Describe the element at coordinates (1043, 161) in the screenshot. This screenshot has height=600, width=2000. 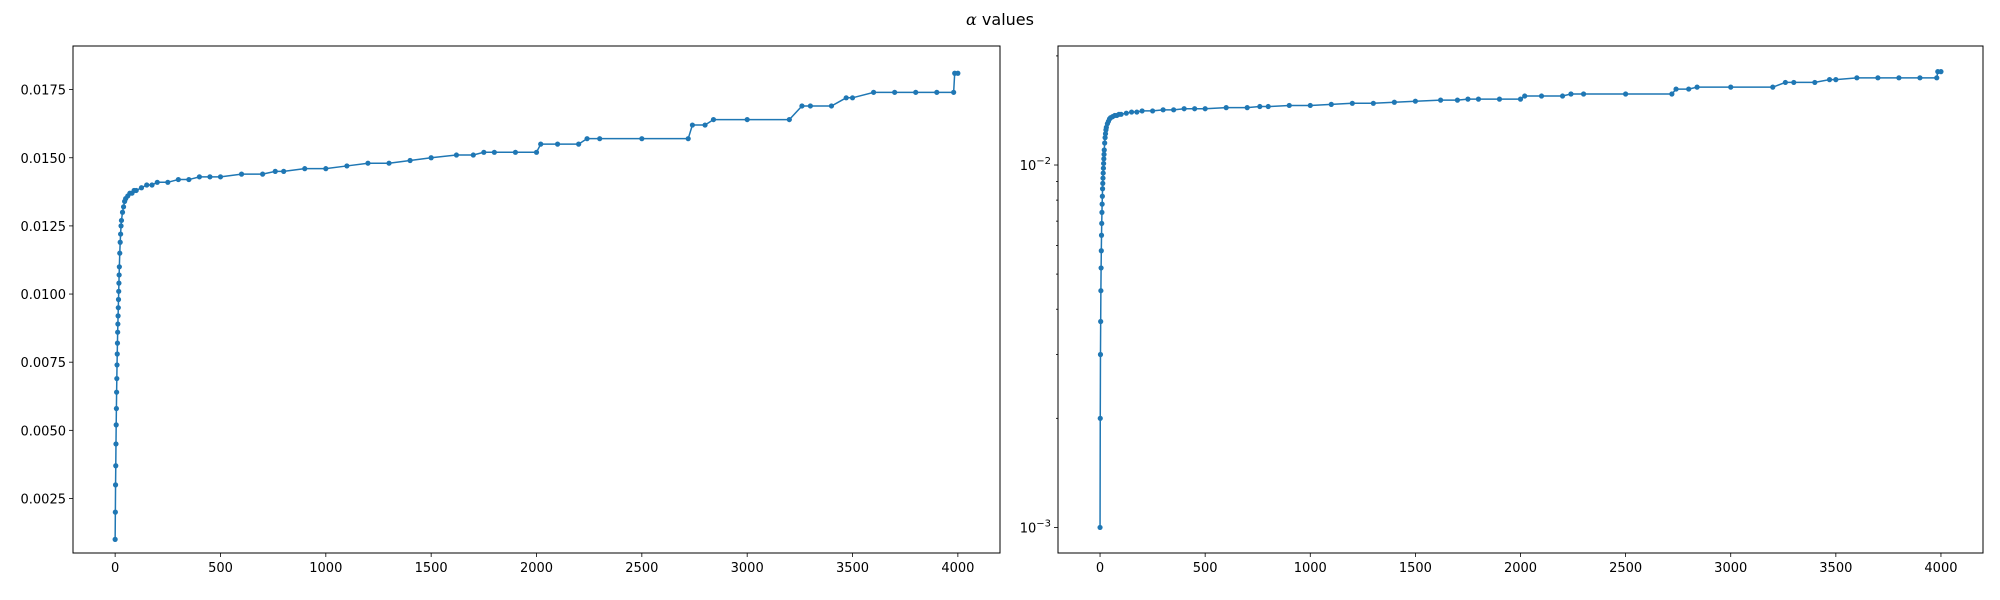
I see `y-tick-label-exponent: −2` at that location.